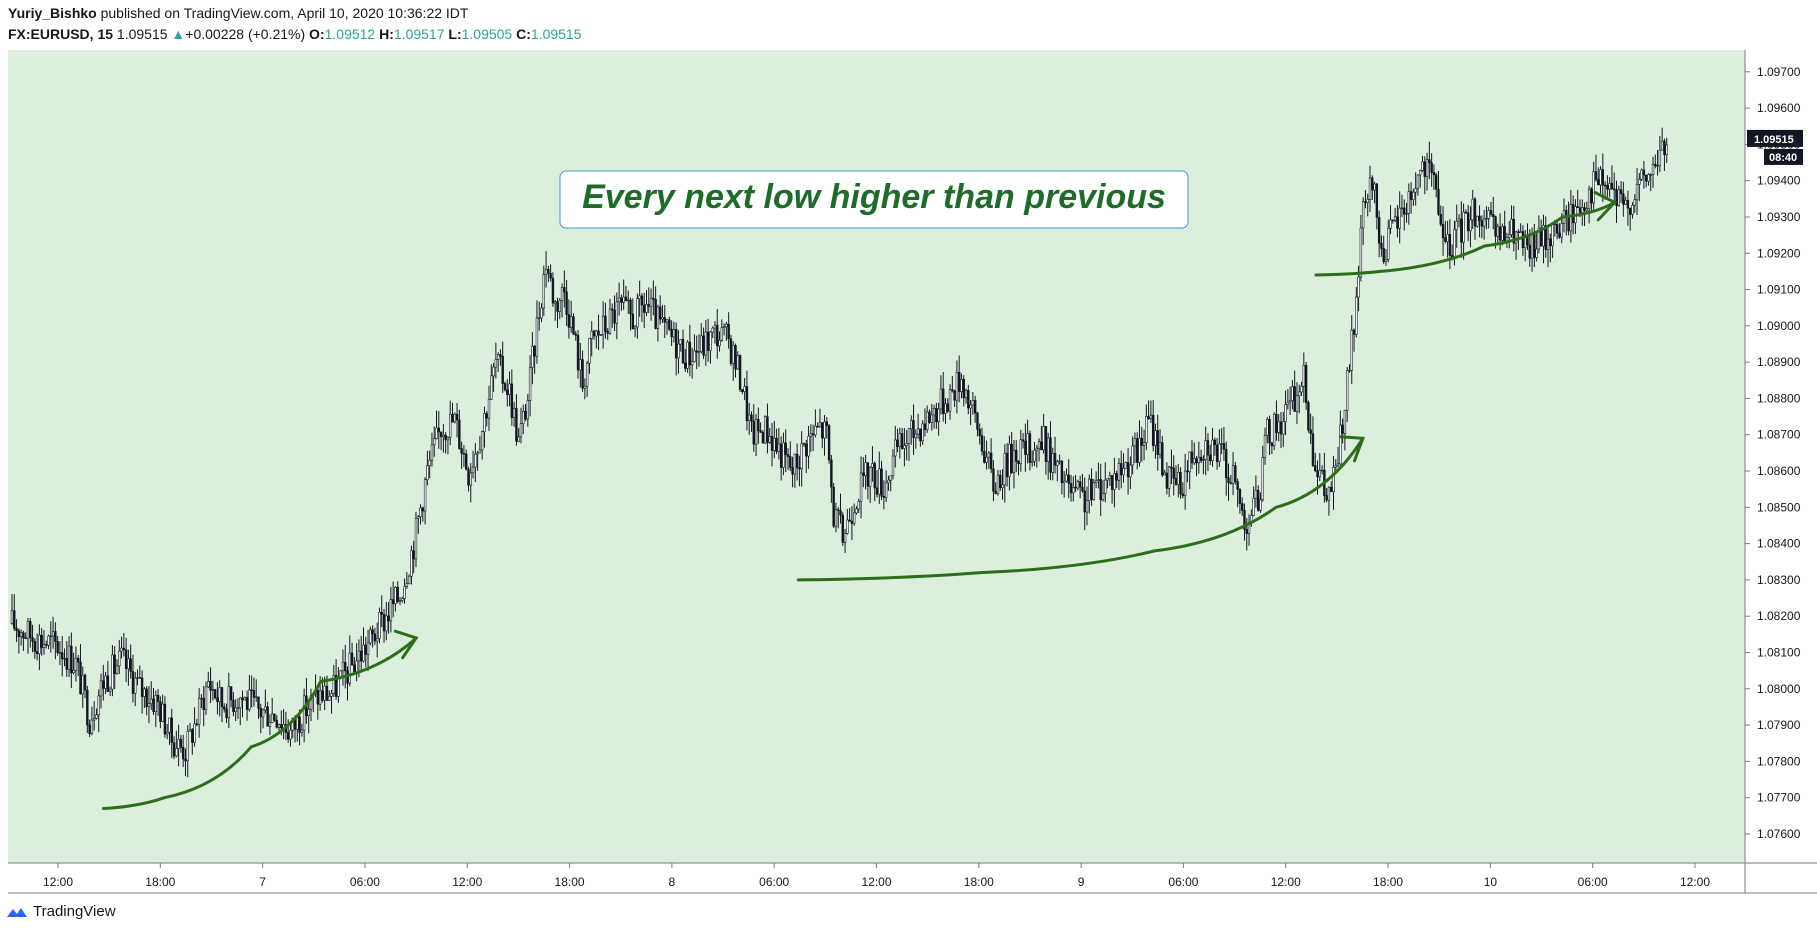 The image size is (1817, 935). I want to click on price-tick-label: 1.07600, so click(1779, 834).